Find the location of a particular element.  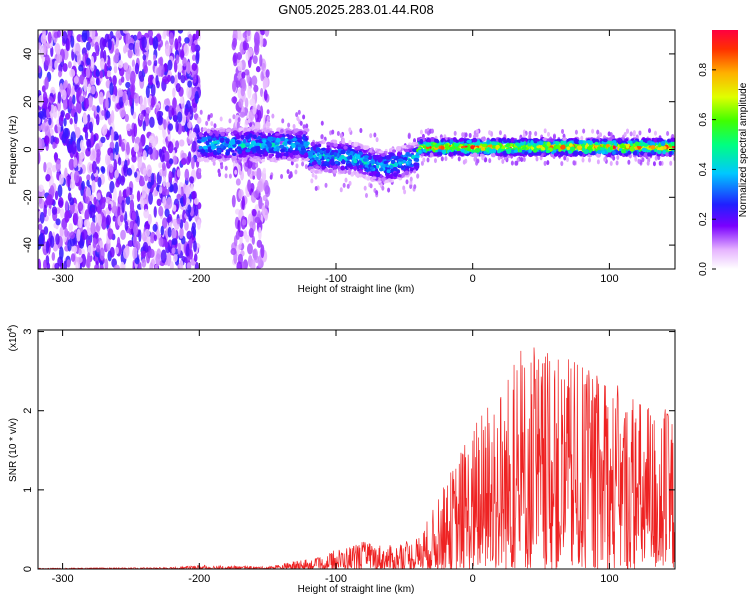

colorbar-tick-label: 0.6 is located at coordinates (703, 119).